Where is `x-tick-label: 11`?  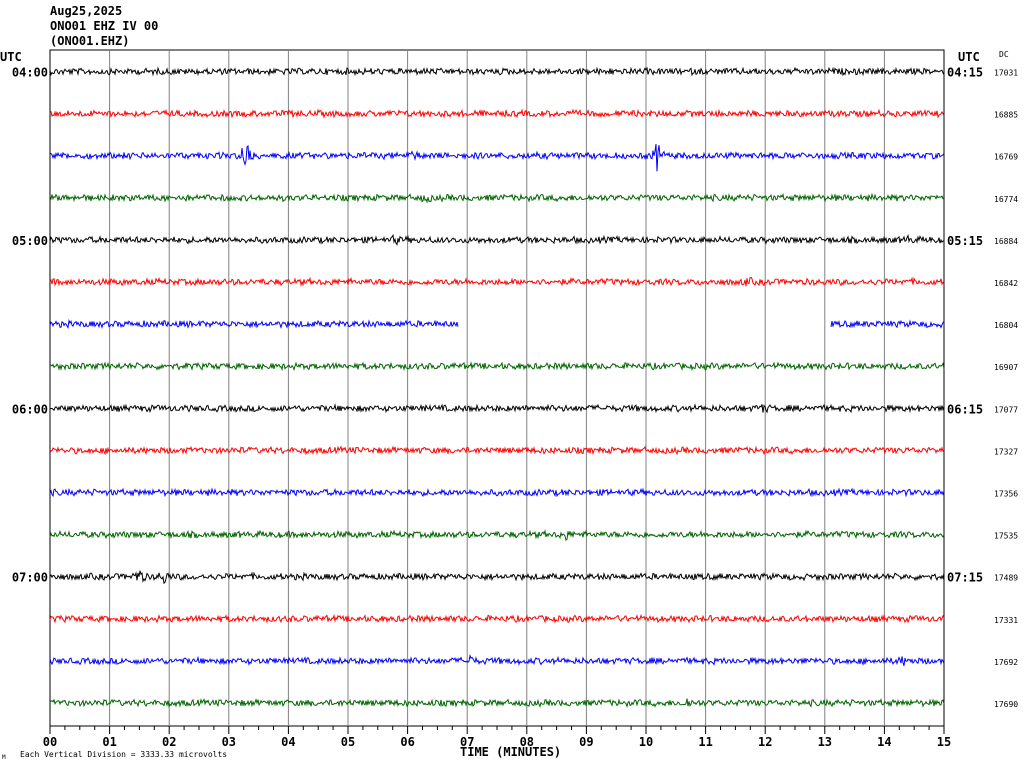 x-tick-label: 11 is located at coordinates (705, 742).